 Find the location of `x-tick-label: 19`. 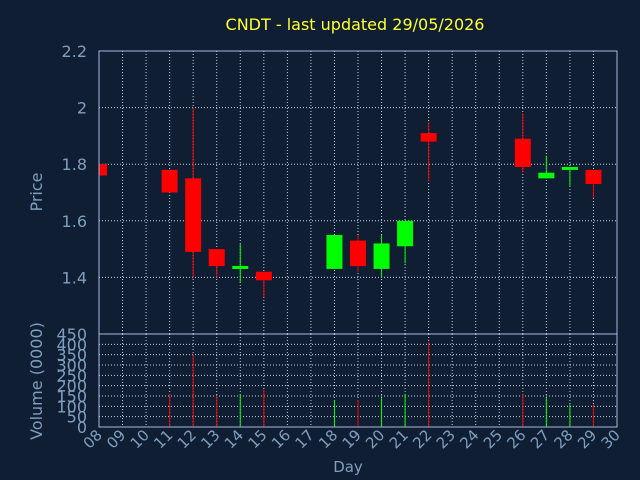

x-tick-label: 19 is located at coordinates (352, 439).